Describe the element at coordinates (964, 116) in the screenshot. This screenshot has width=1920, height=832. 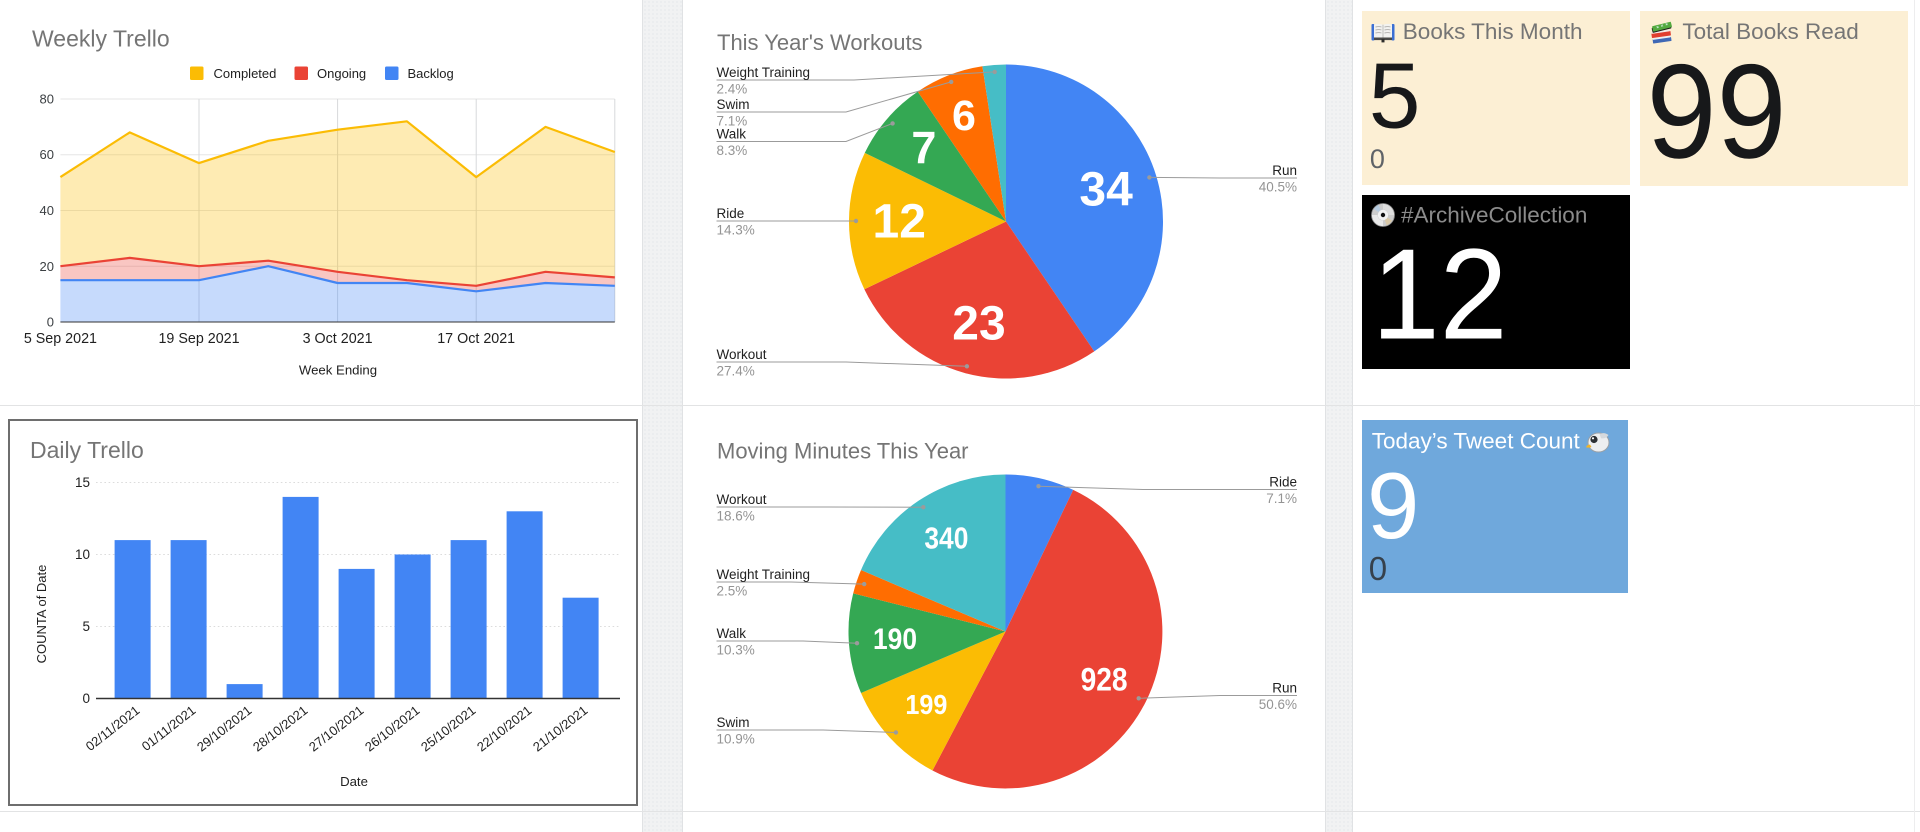
I see `svg-text: 6` at that location.